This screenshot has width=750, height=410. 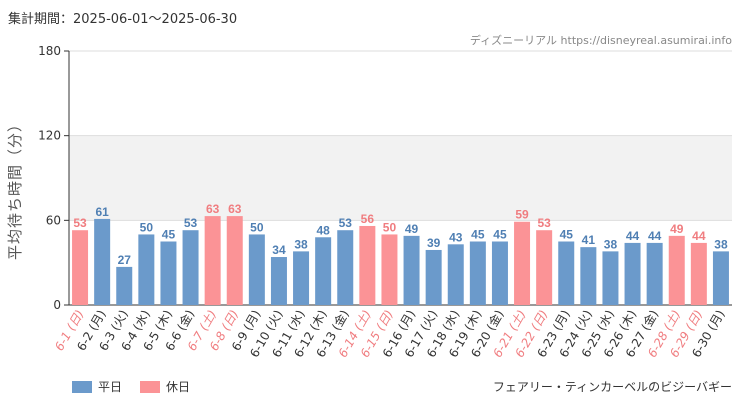 I want to click on bar-value-label: 56, so click(x=368, y=219).